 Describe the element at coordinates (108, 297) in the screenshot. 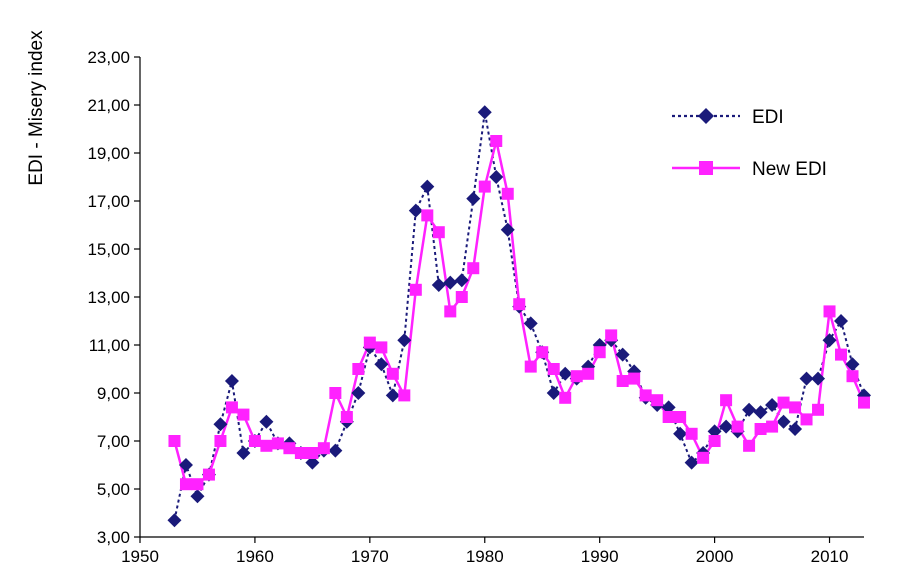

I see `y-tick-label: 13,00` at that location.